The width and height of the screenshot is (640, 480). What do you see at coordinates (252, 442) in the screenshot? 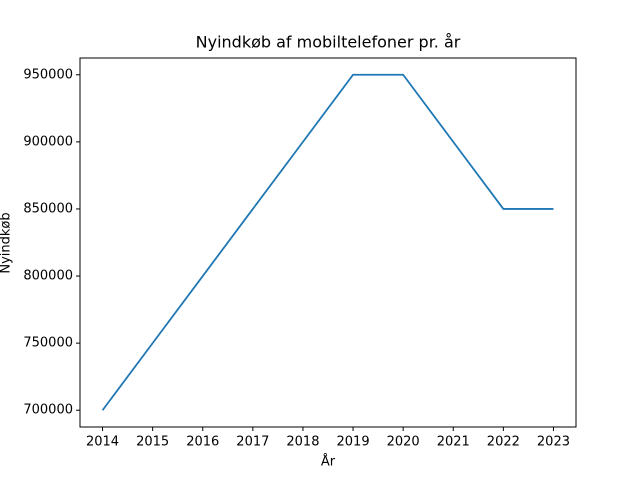
I see `x-tick-label: 2017` at bounding box center [252, 442].